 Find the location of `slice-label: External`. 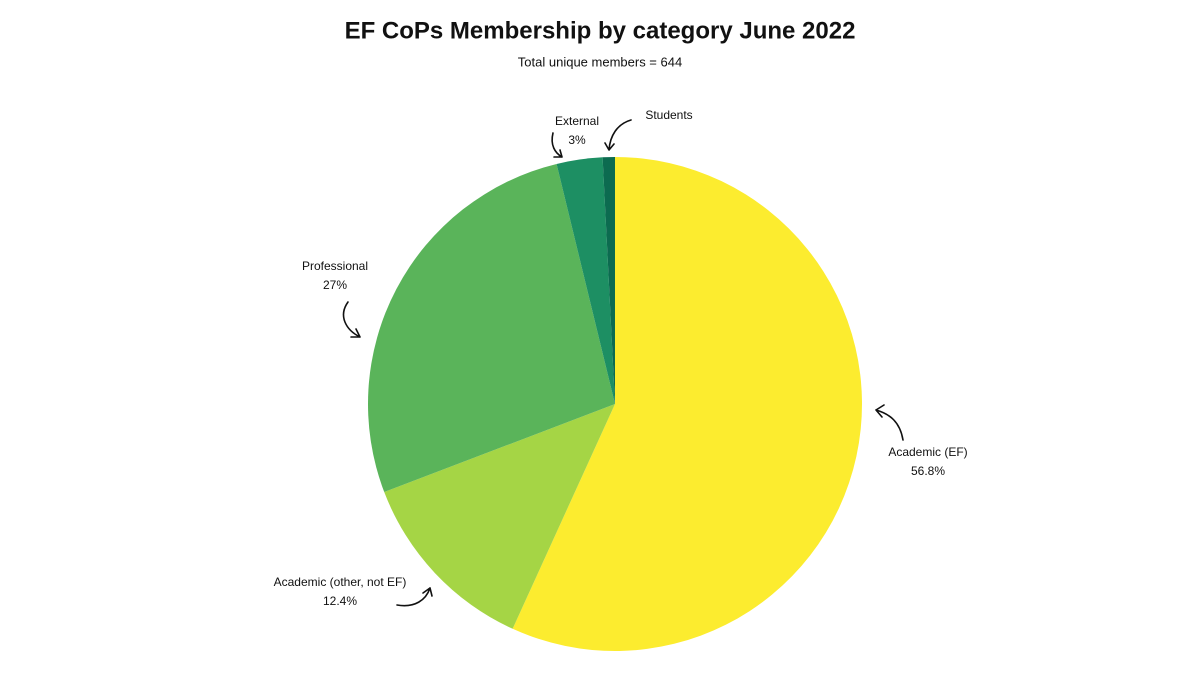

slice-label: External is located at coordinates (577, 121).